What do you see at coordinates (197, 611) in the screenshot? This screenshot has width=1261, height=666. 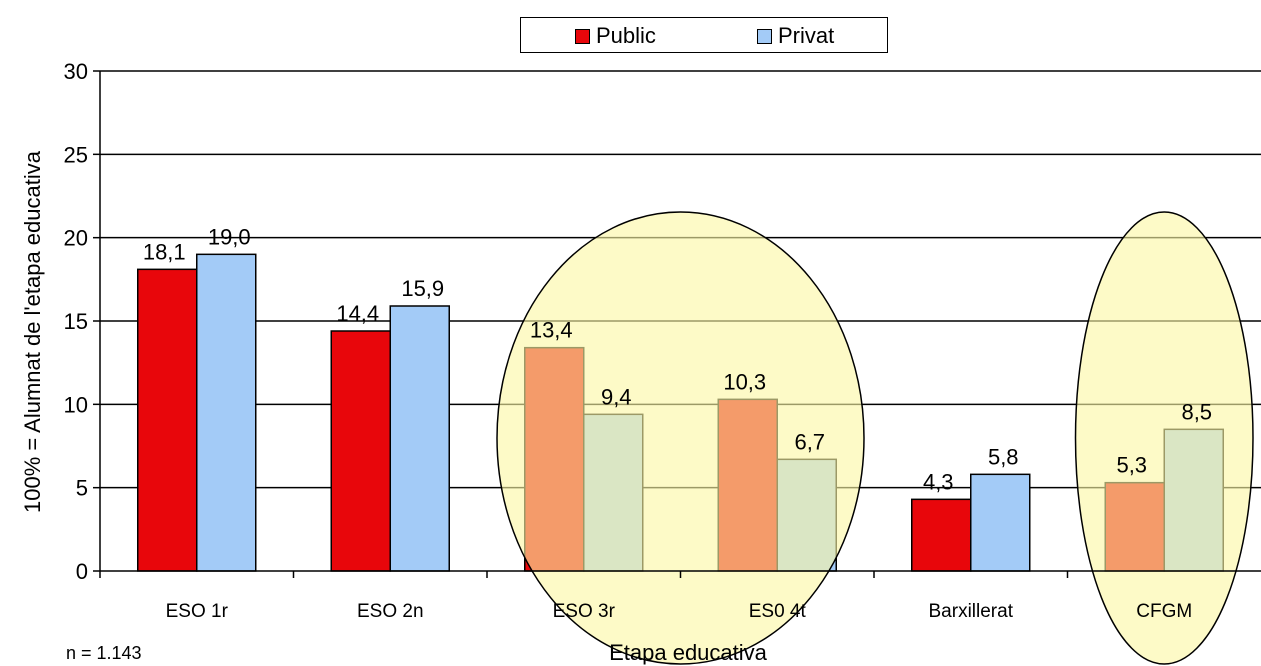 I see `x-tick-label: ESO 1r` at bounding box center [197, 611].